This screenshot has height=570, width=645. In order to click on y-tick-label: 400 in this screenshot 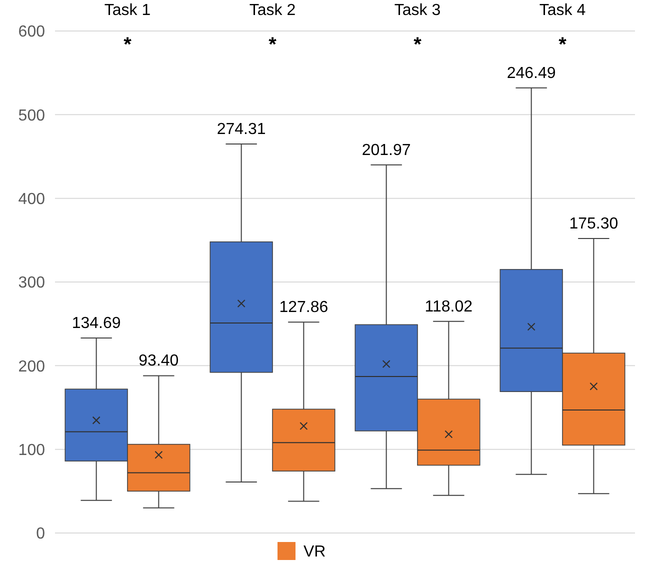, I will do `click(32, 199)`.